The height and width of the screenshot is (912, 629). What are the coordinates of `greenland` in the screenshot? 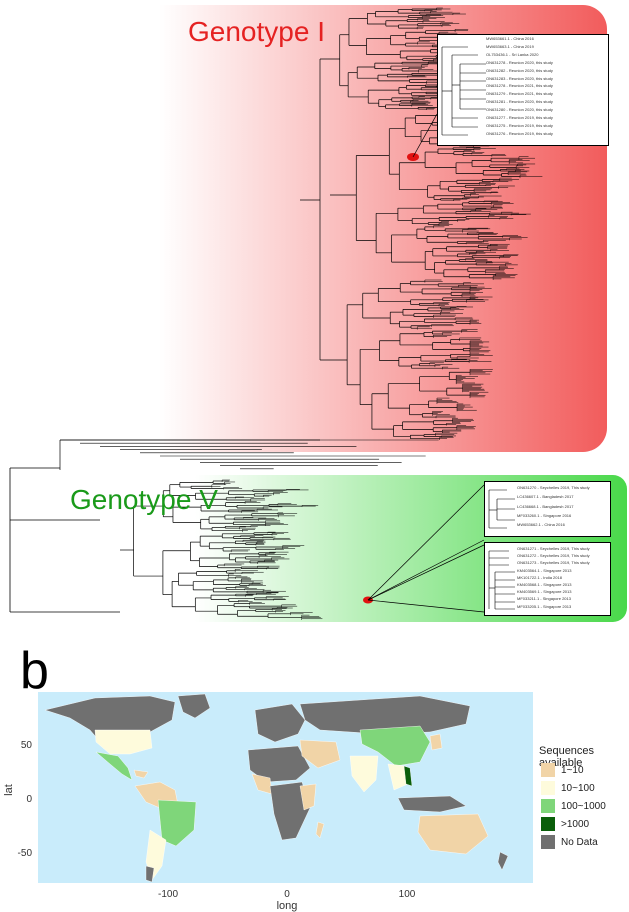 It's located at (194, 706).